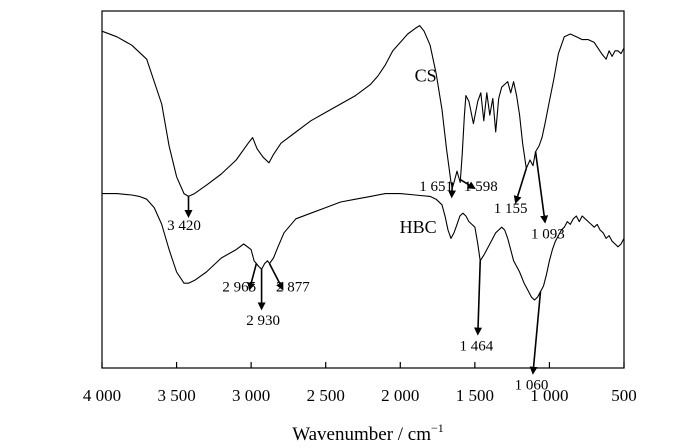 The height and width of the screenshot is (448, 700). Describe the element at coordinates (184, 226) in the screenshot. I see `peak-label: 3 420` at that location.